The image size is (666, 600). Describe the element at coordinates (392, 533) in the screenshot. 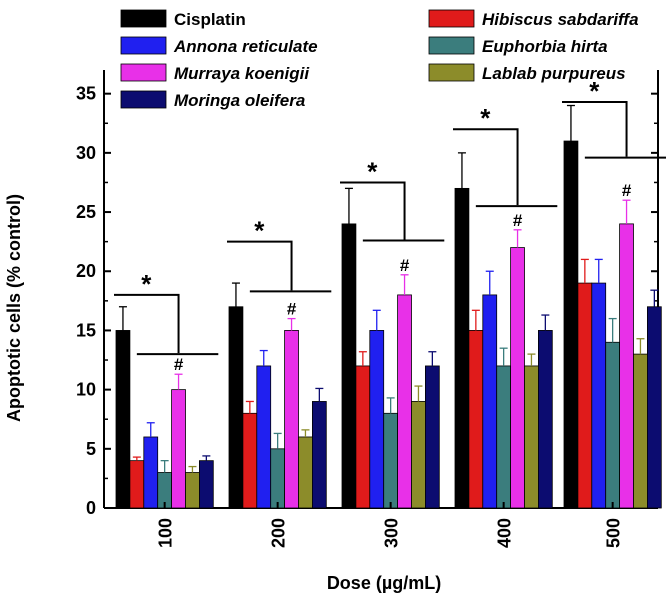

I see `x-tick-label: 300` at that location.